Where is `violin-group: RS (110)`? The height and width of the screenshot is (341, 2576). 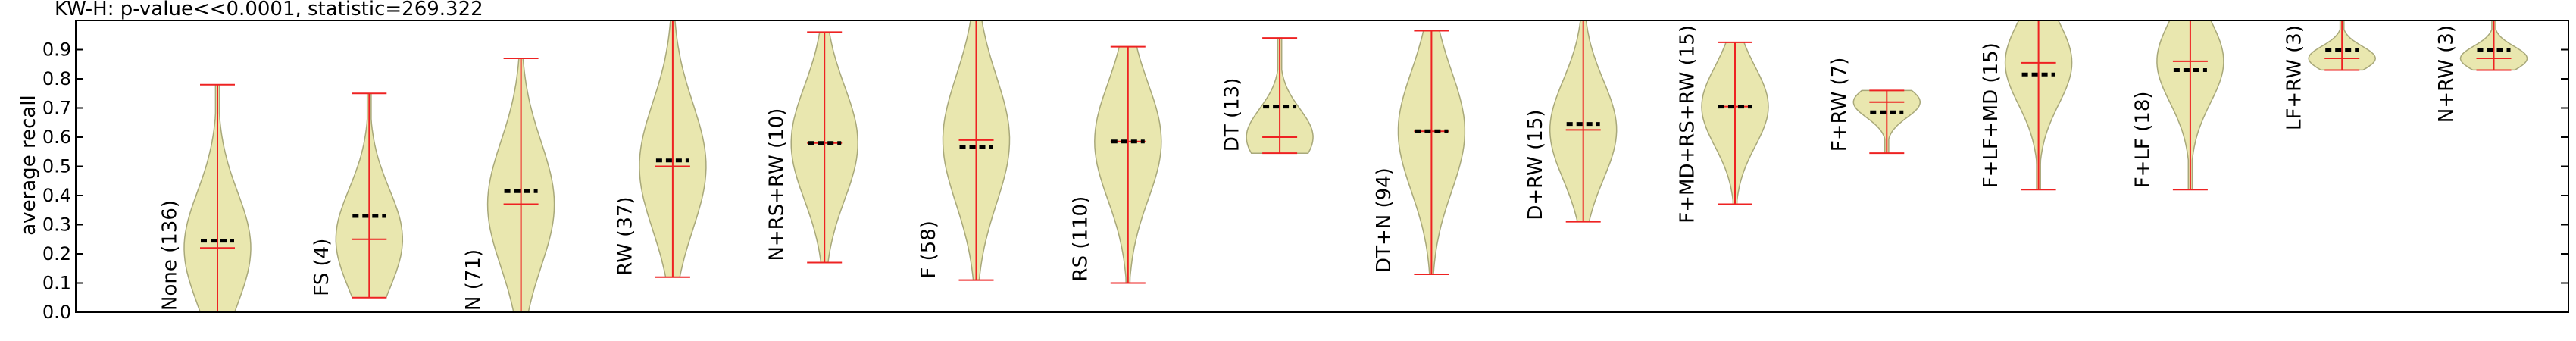
violin-group: RS (110) is located at coordinates (1116, 164).